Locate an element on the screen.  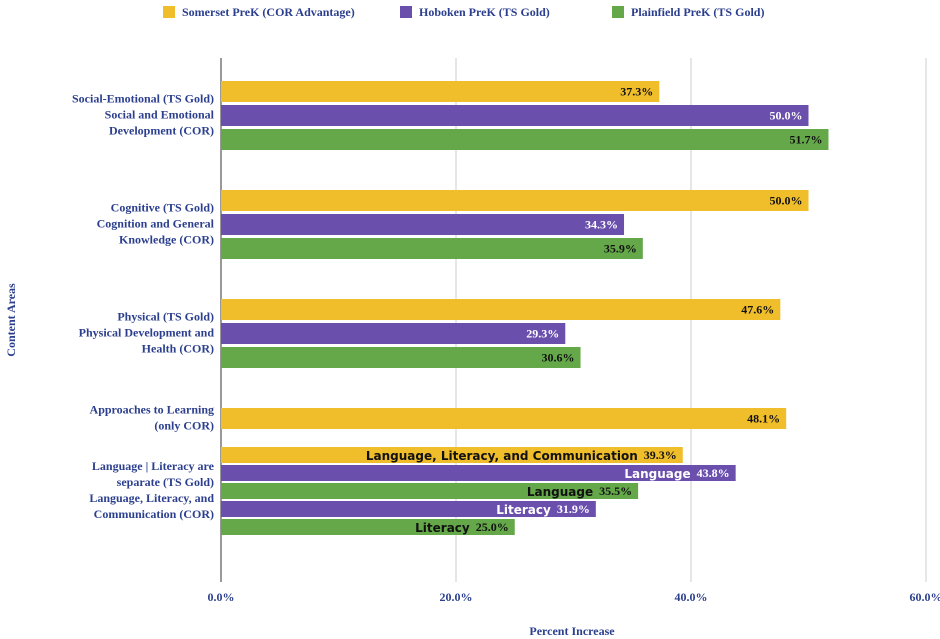
data-label: 48.1% is located at coordinates (763, 418).